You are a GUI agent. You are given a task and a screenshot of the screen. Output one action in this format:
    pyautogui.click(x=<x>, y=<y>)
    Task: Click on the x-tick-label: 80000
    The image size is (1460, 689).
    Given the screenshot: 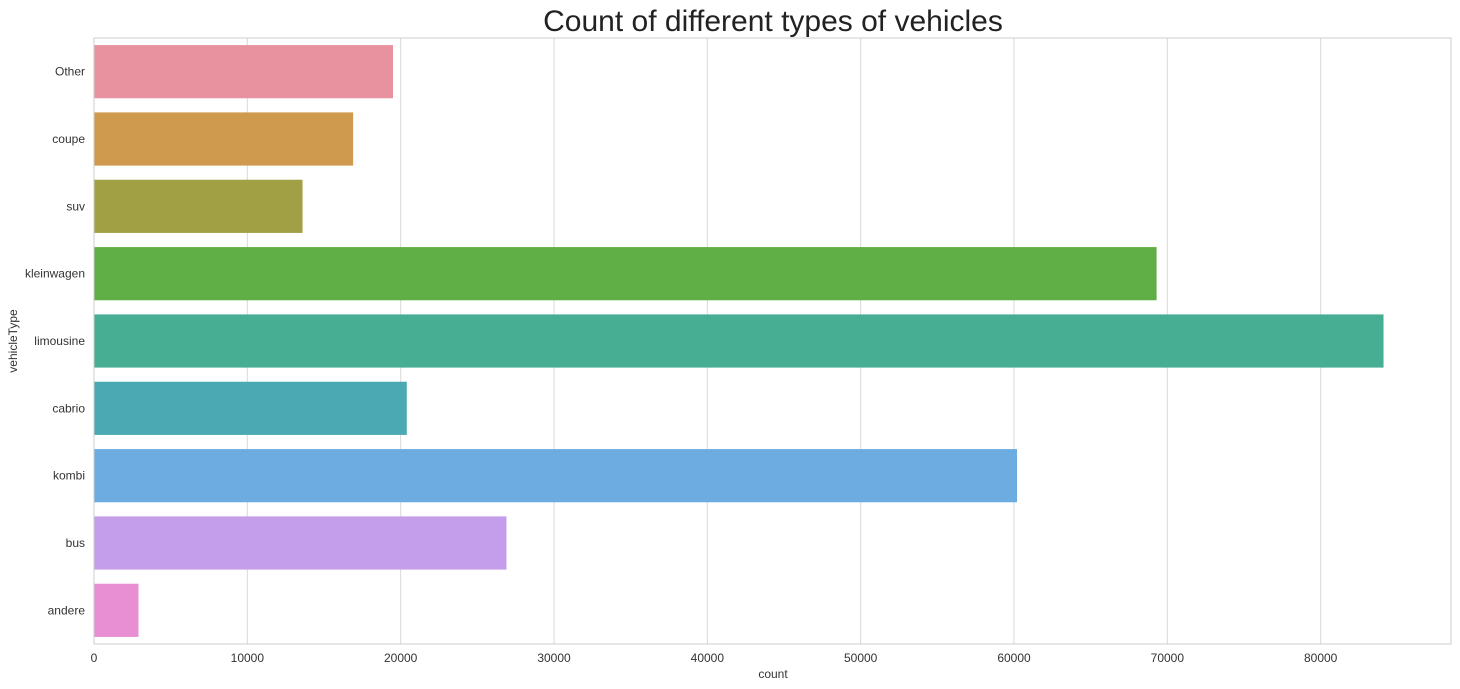 What is the action you would take?
    pyautogui.click(x=1321, y=658)
    